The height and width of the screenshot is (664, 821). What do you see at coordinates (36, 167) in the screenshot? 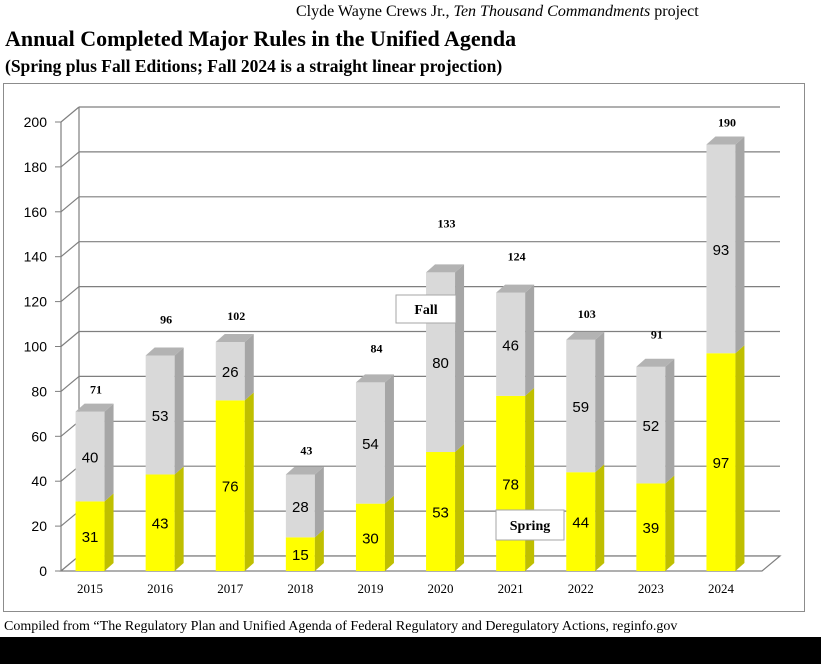
I see `y-tick-label: 180` at bounding box center [36, 167].